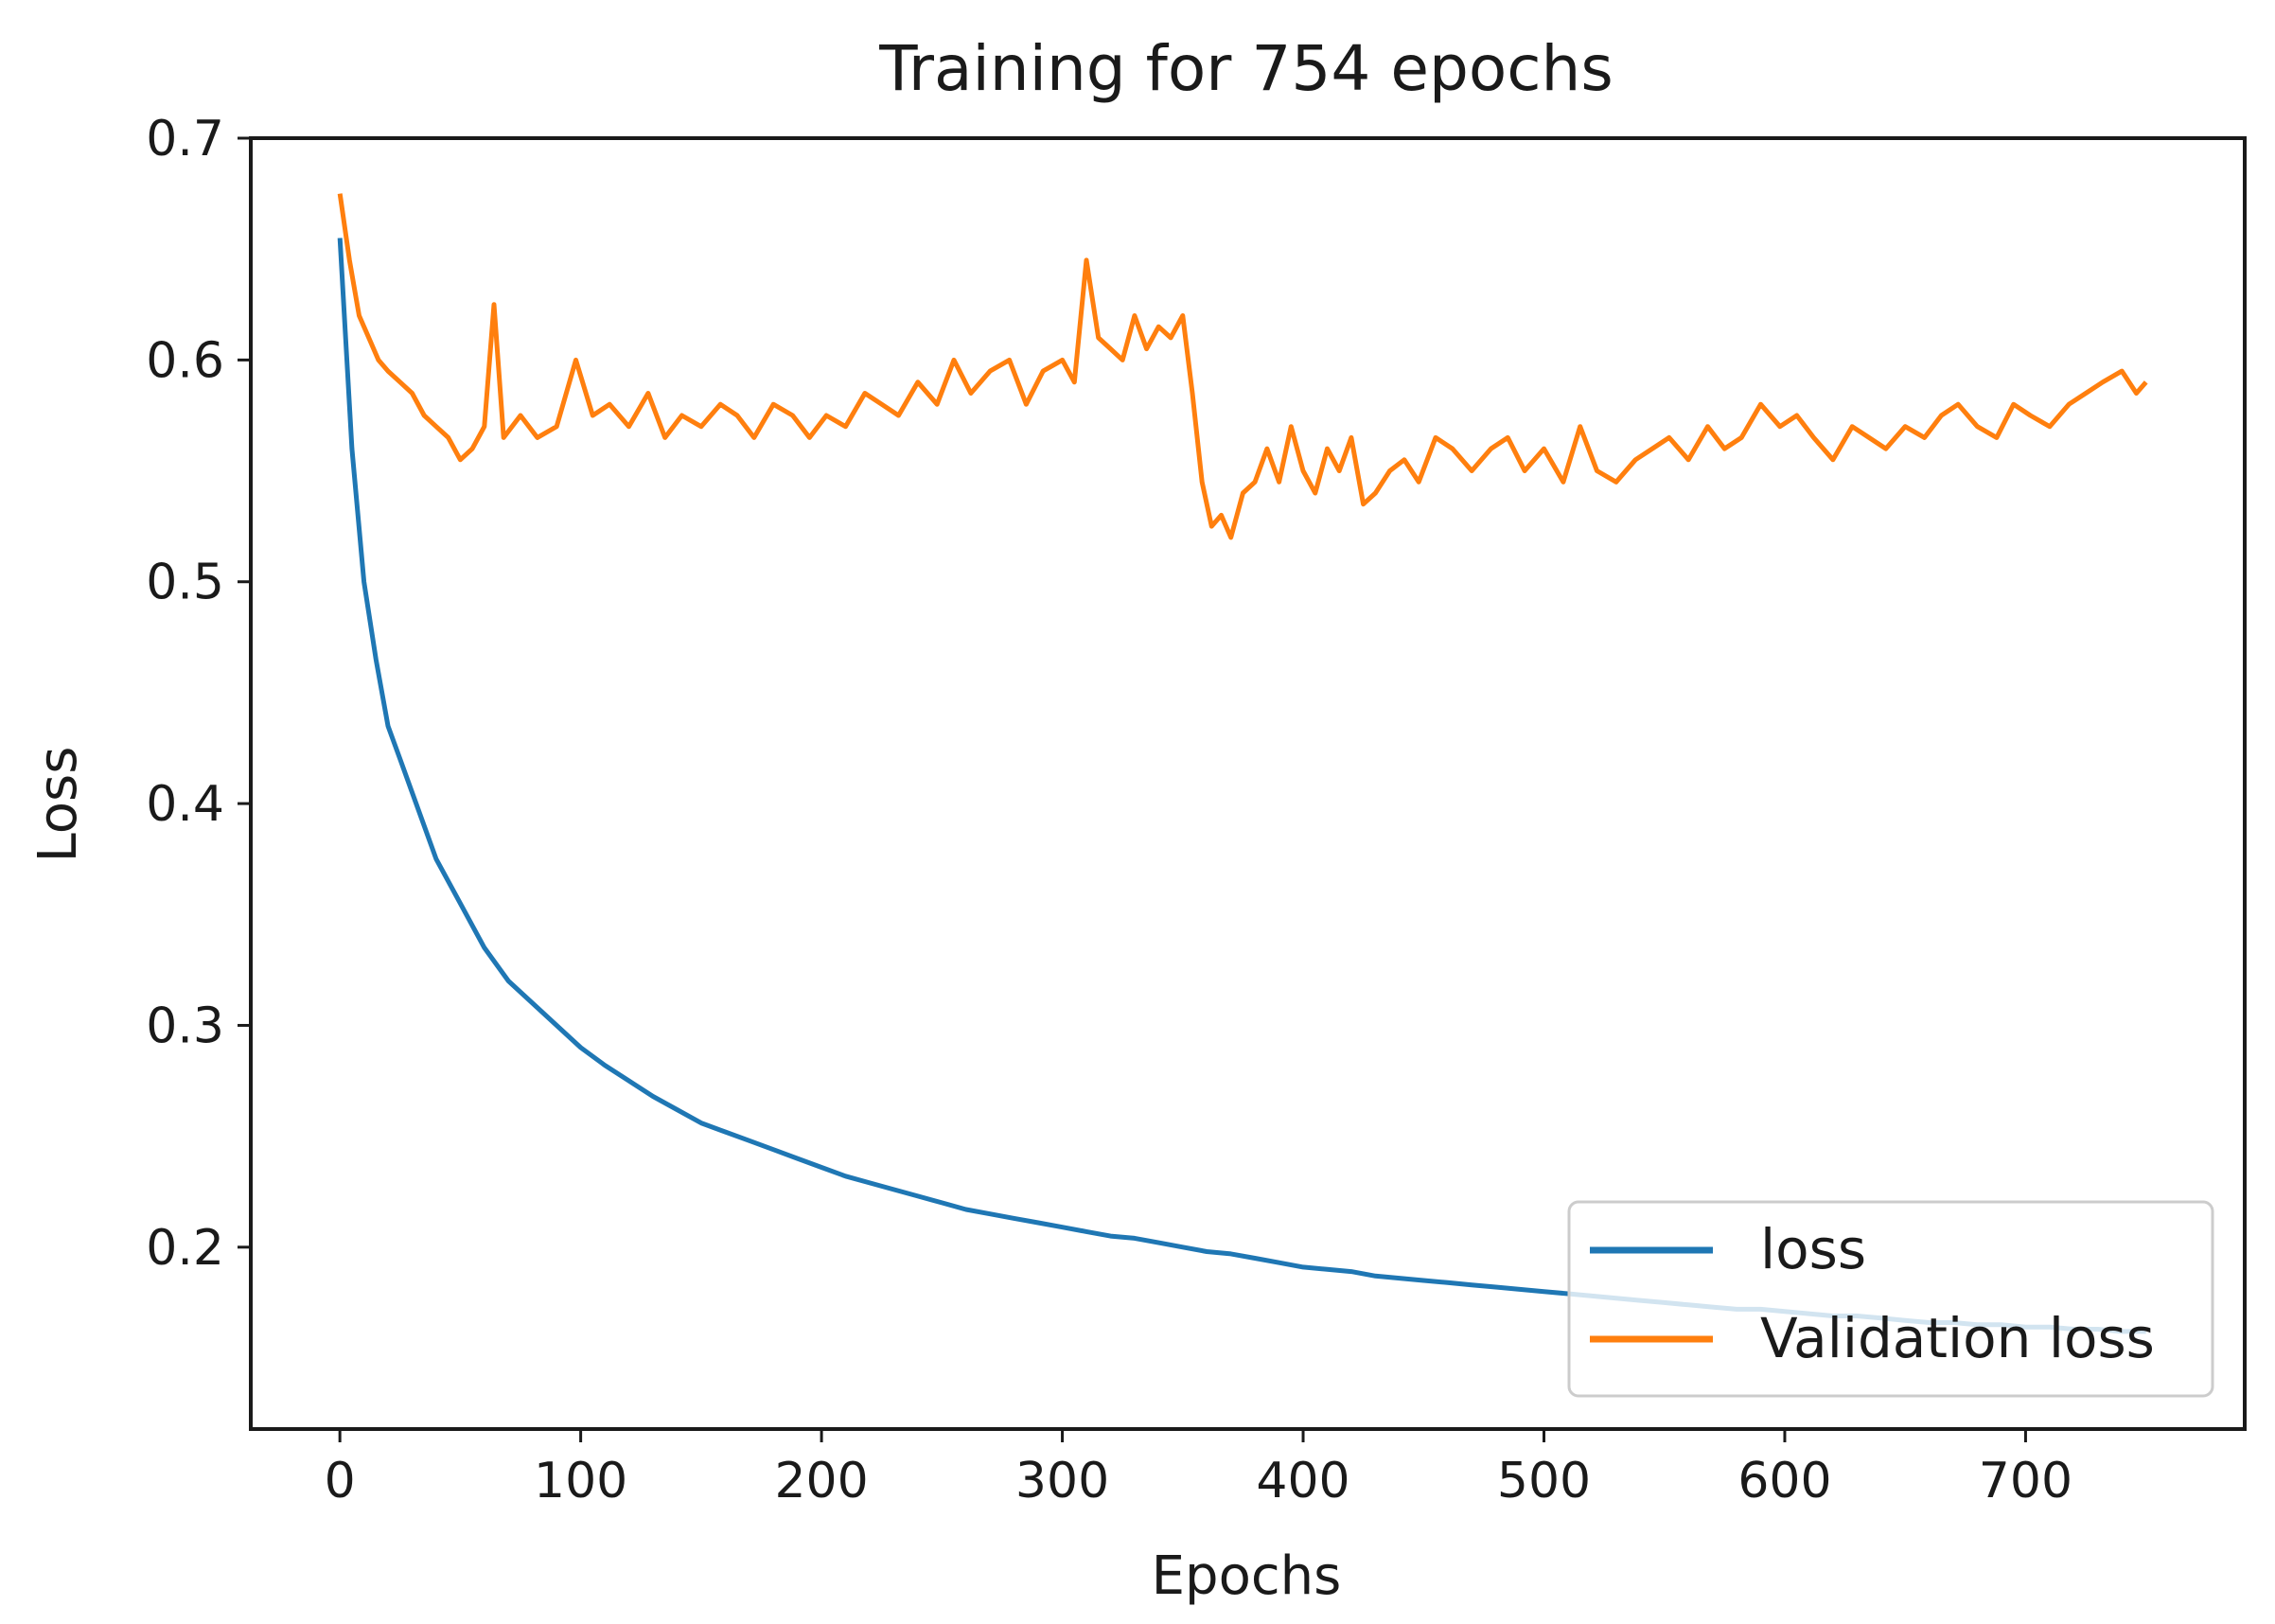 This screenshot has width=2275, height=1624. Describe the element at coordinates (185, 1026) in the screenshot. I see `y-tick-label: 0.3` at that location.